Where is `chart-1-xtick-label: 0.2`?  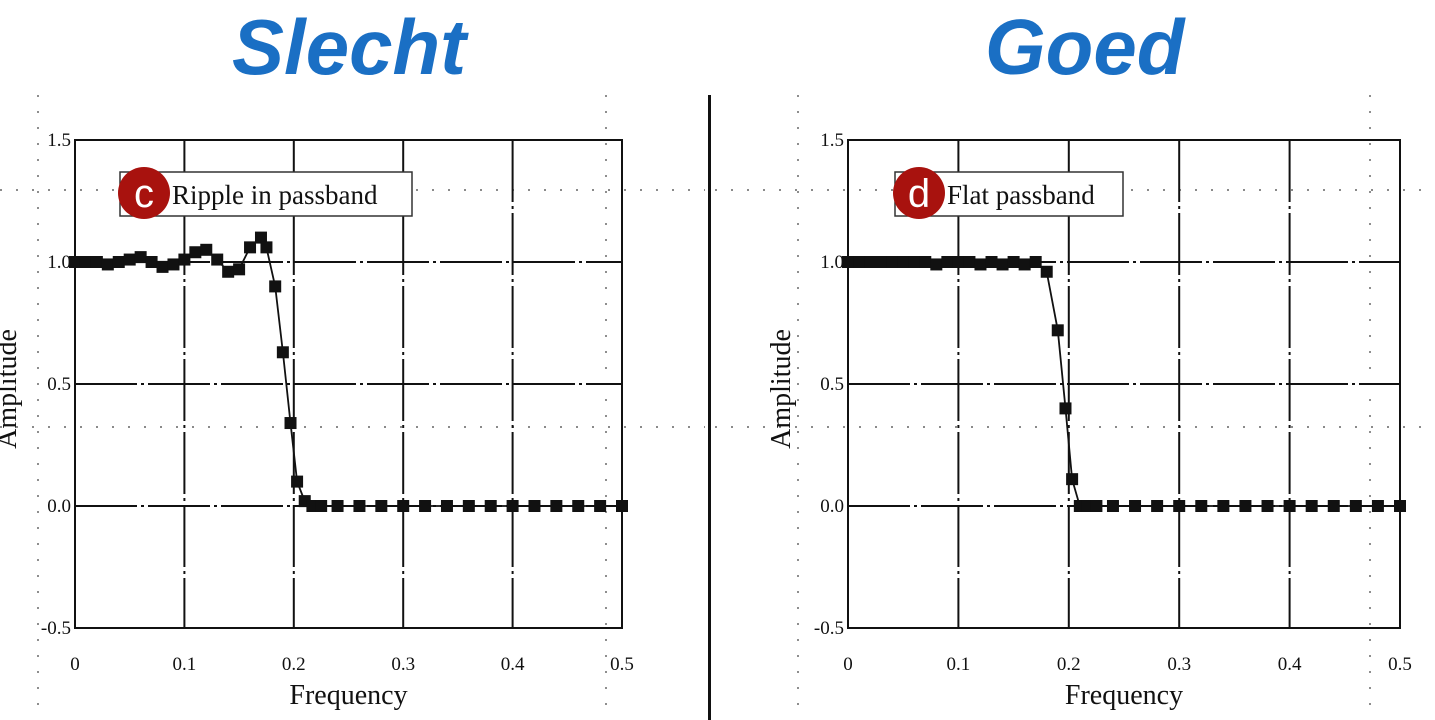 chart-1-xtick-label: 0.2 is located at coordinates (1069, 664).